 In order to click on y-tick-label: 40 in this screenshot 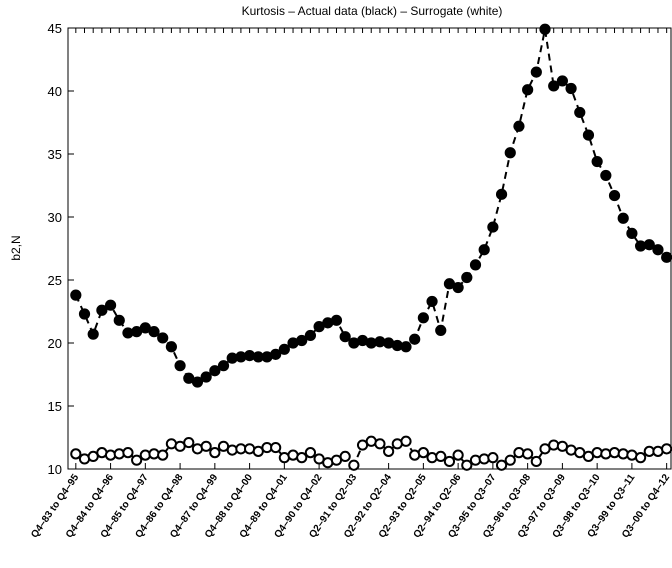, I will do `click(55, 91)`.